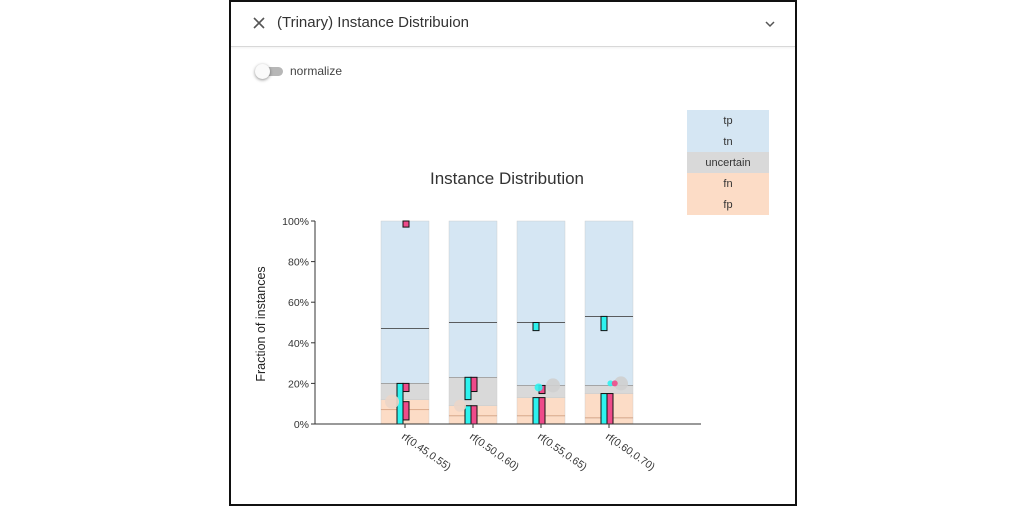 This screenshot has width=1027, height=506. I want to click on scatter-dots, so click(506, 394).